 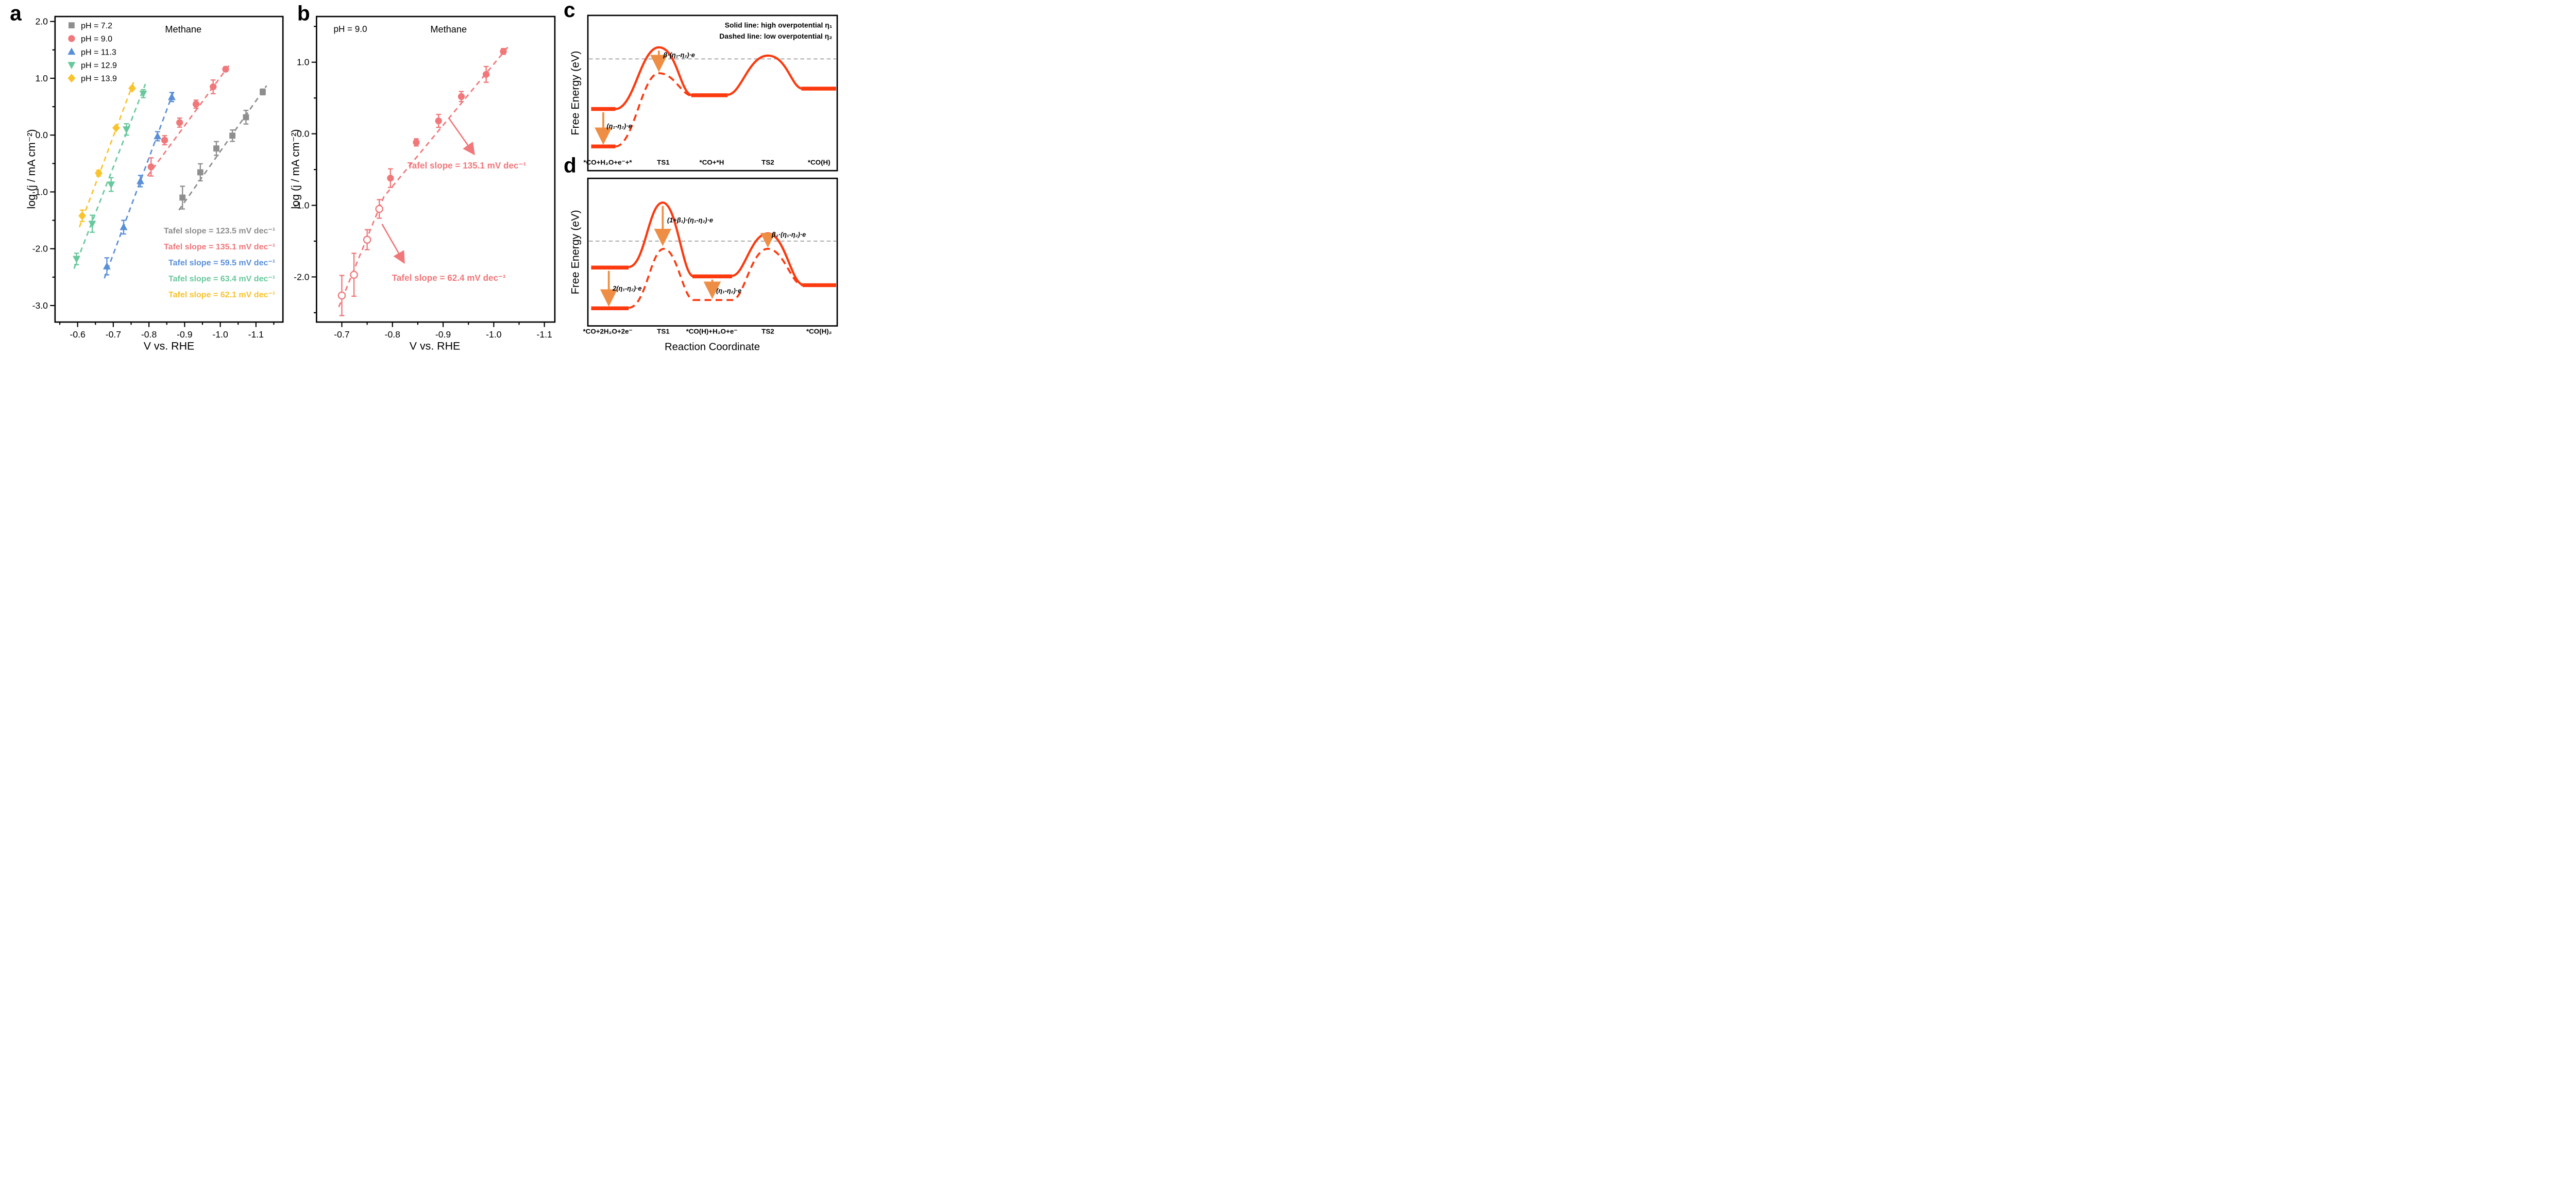 I want to click on legend-label: pH = 7.2, so click(x=96, y=26).